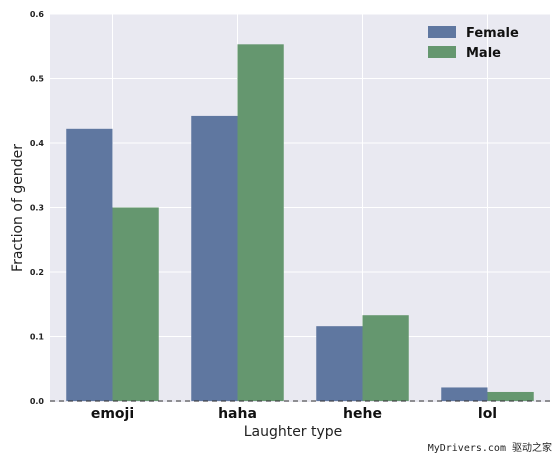 The width and height of the screenshot is (558, 460). Describe the element at coordinates (37, 14) in the screenshot. I see `y-tick-label: 0.6` at that location.